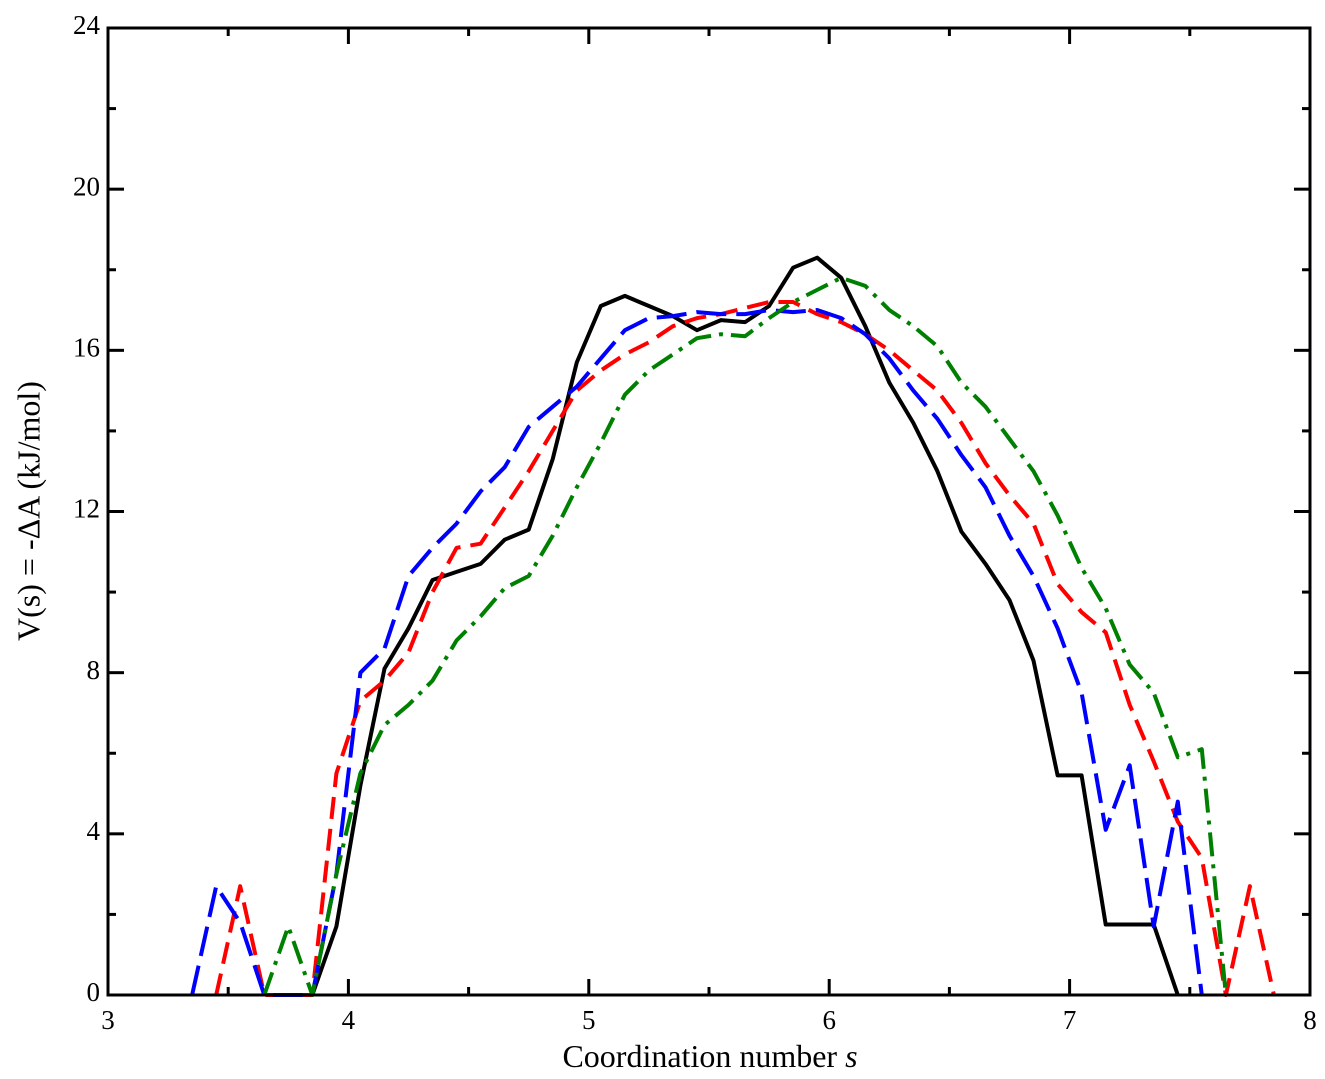 The image size is (1325, 1079). What do you see at coordinates (28, 511) in the screenshot?
I see `y-axis-label: V(s) = -ΔA (kJ/mol)` at bounding box center [28, 511].